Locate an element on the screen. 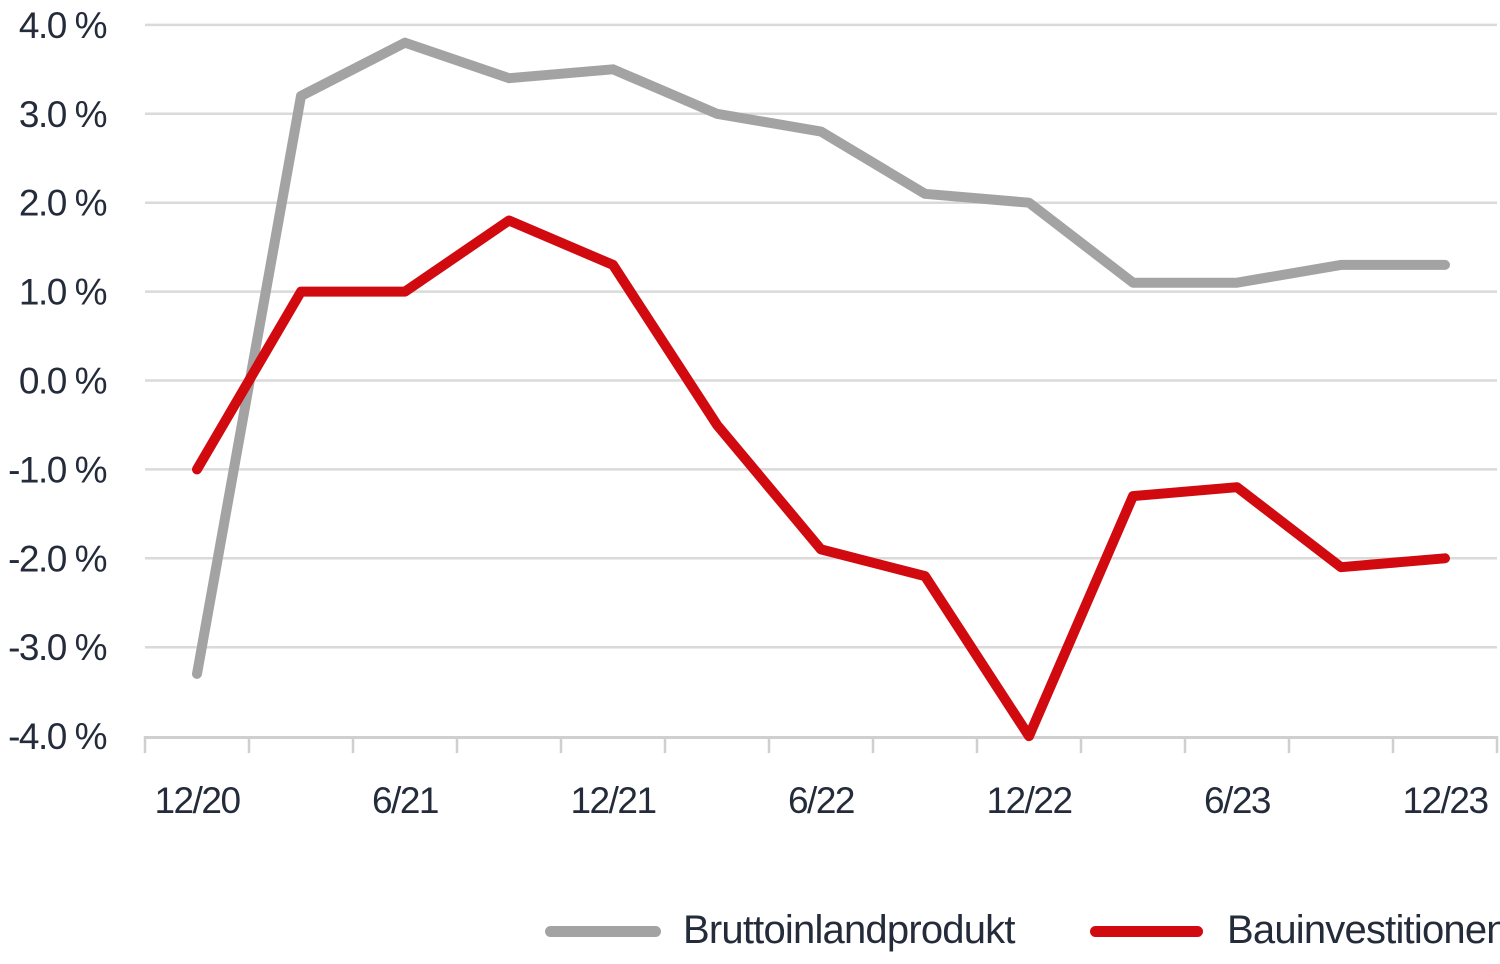  y-tick-label: 2.0 % is located at coordinates (63, 203).